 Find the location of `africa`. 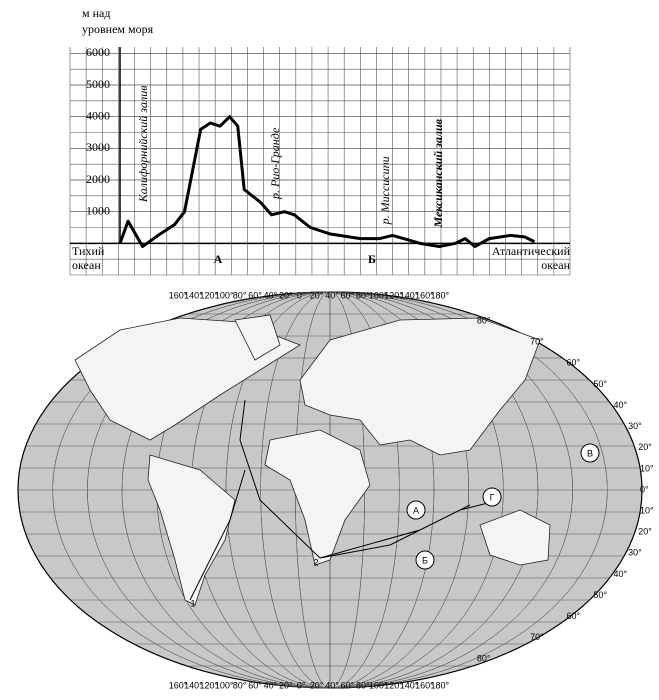

africa is located at coordinates (317, 497).